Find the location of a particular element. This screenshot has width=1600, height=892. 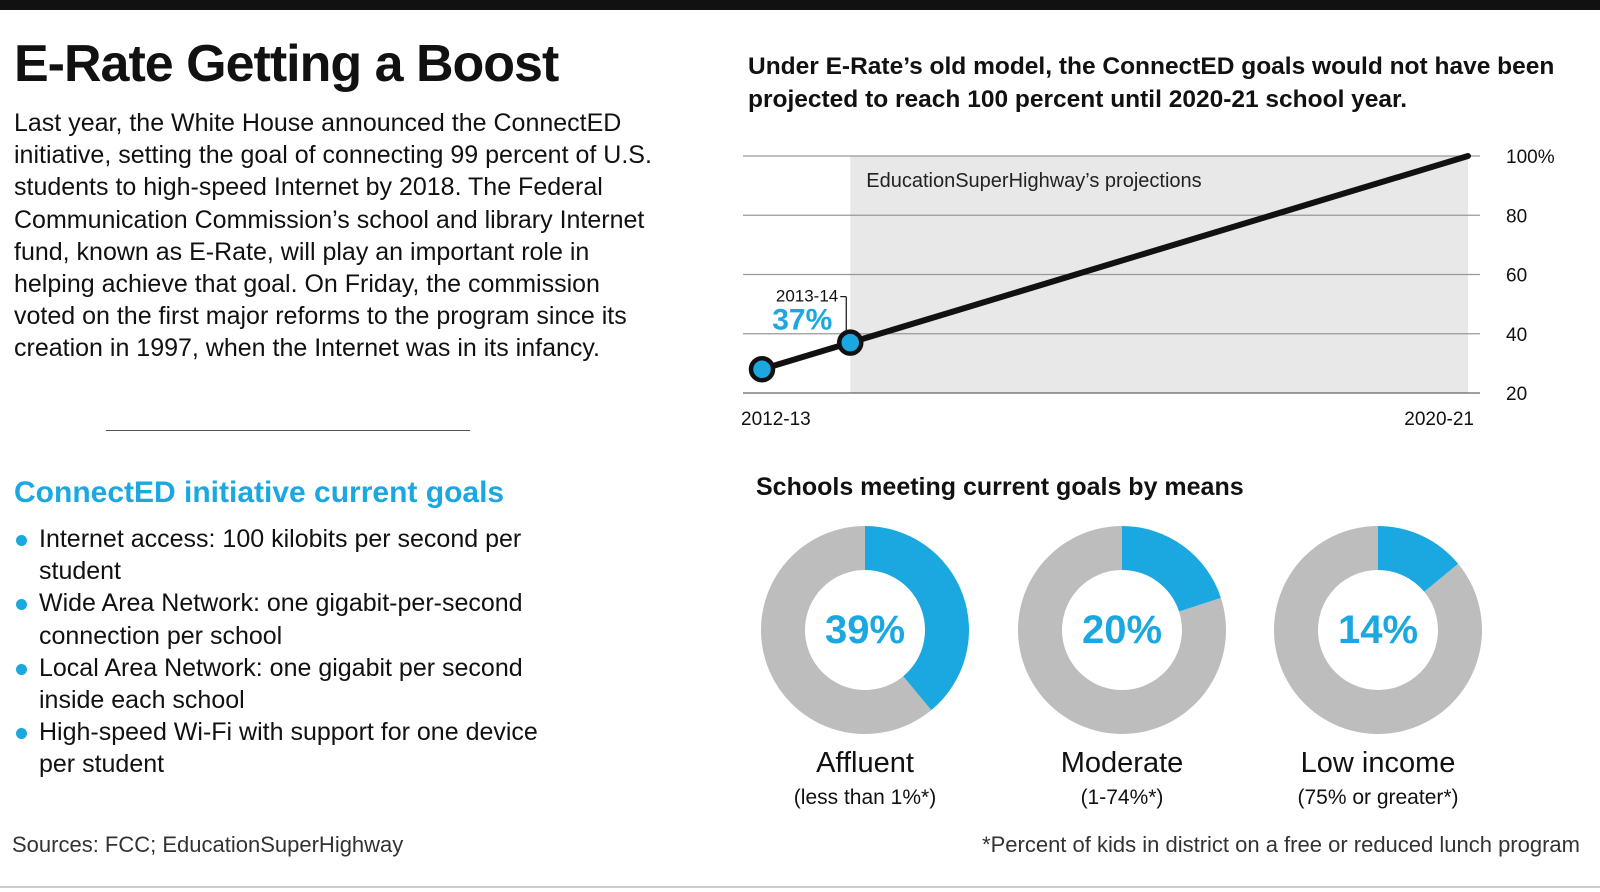

donut-value-moderate: 20% is located at coordinates (1122, 630).